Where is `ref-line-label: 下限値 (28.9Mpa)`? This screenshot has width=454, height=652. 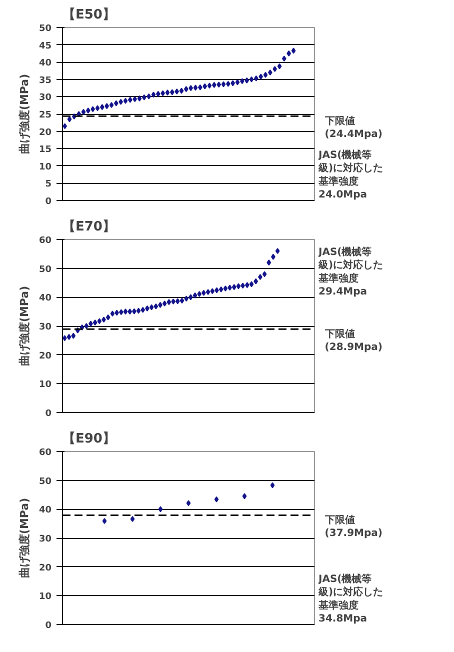
ref-line-label: 下限値 (28.9Mpa) is located at coordinates (353, 341).